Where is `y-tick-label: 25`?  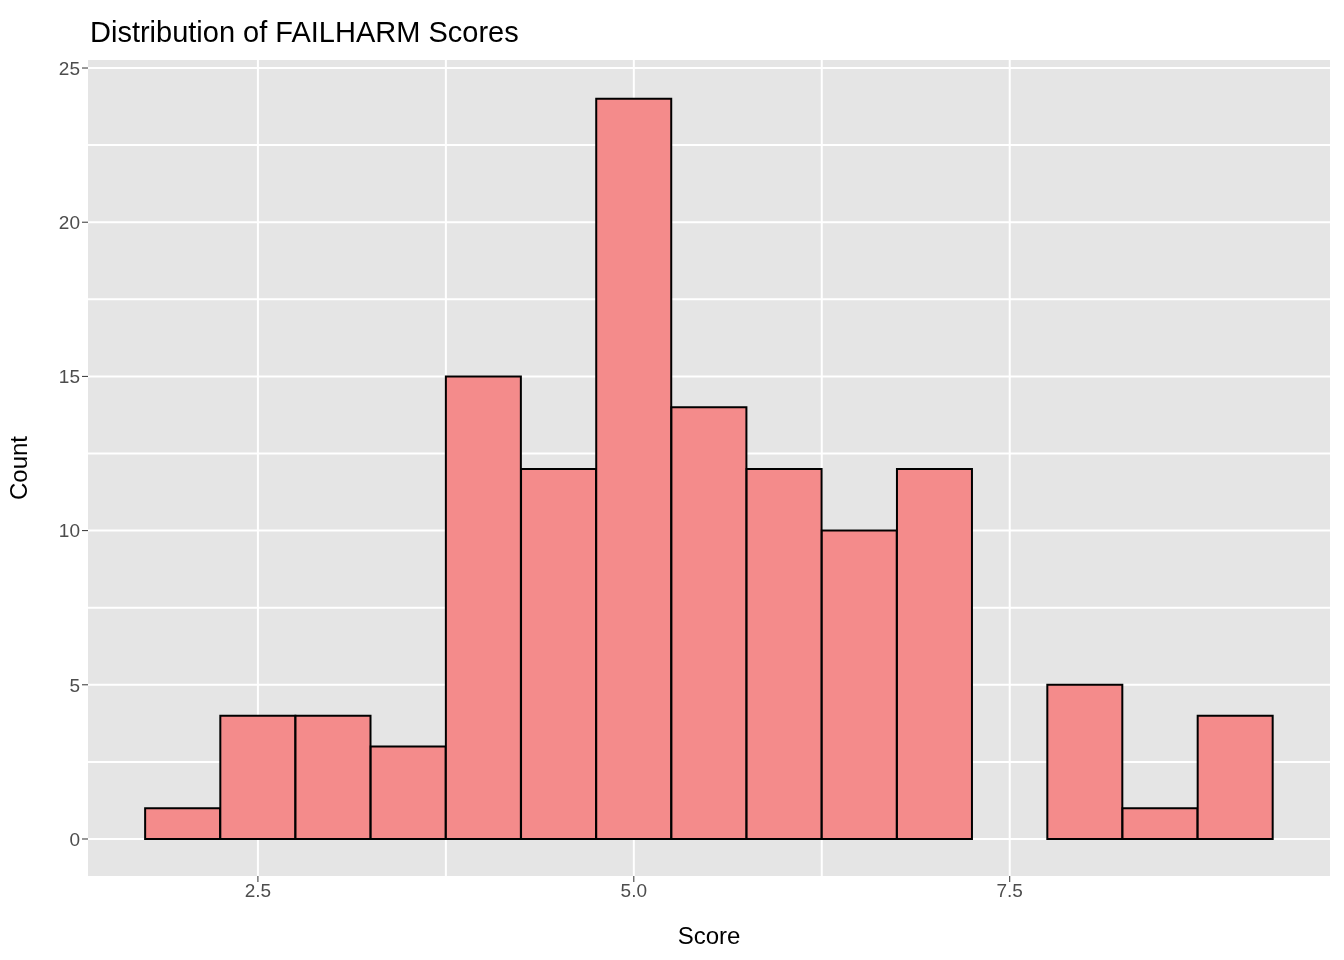 y-tick-label: 25 is located at coordinates (69, 68).